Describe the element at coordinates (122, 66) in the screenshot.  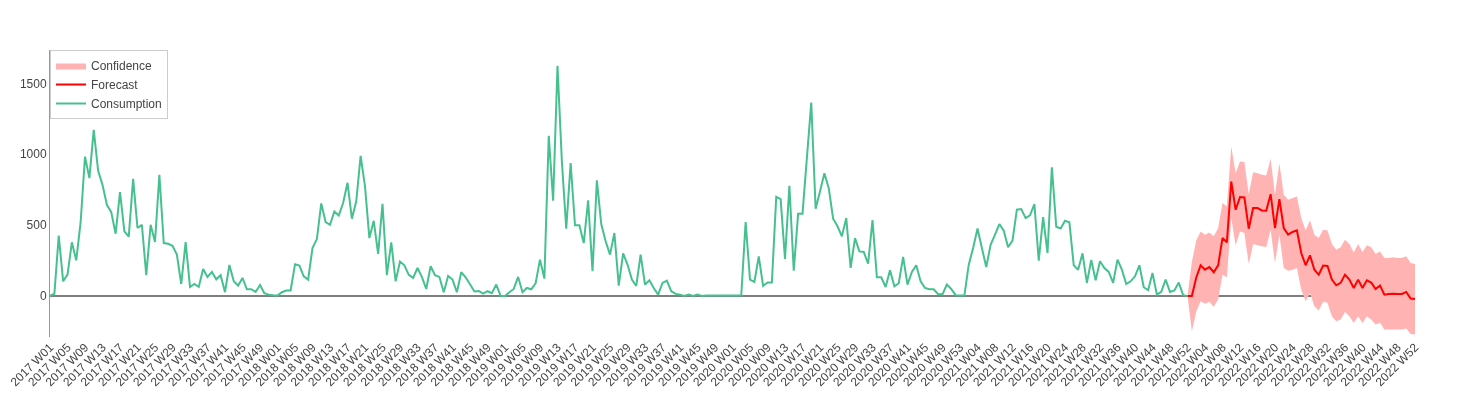
I see `legend-label: Confidence` at that location.